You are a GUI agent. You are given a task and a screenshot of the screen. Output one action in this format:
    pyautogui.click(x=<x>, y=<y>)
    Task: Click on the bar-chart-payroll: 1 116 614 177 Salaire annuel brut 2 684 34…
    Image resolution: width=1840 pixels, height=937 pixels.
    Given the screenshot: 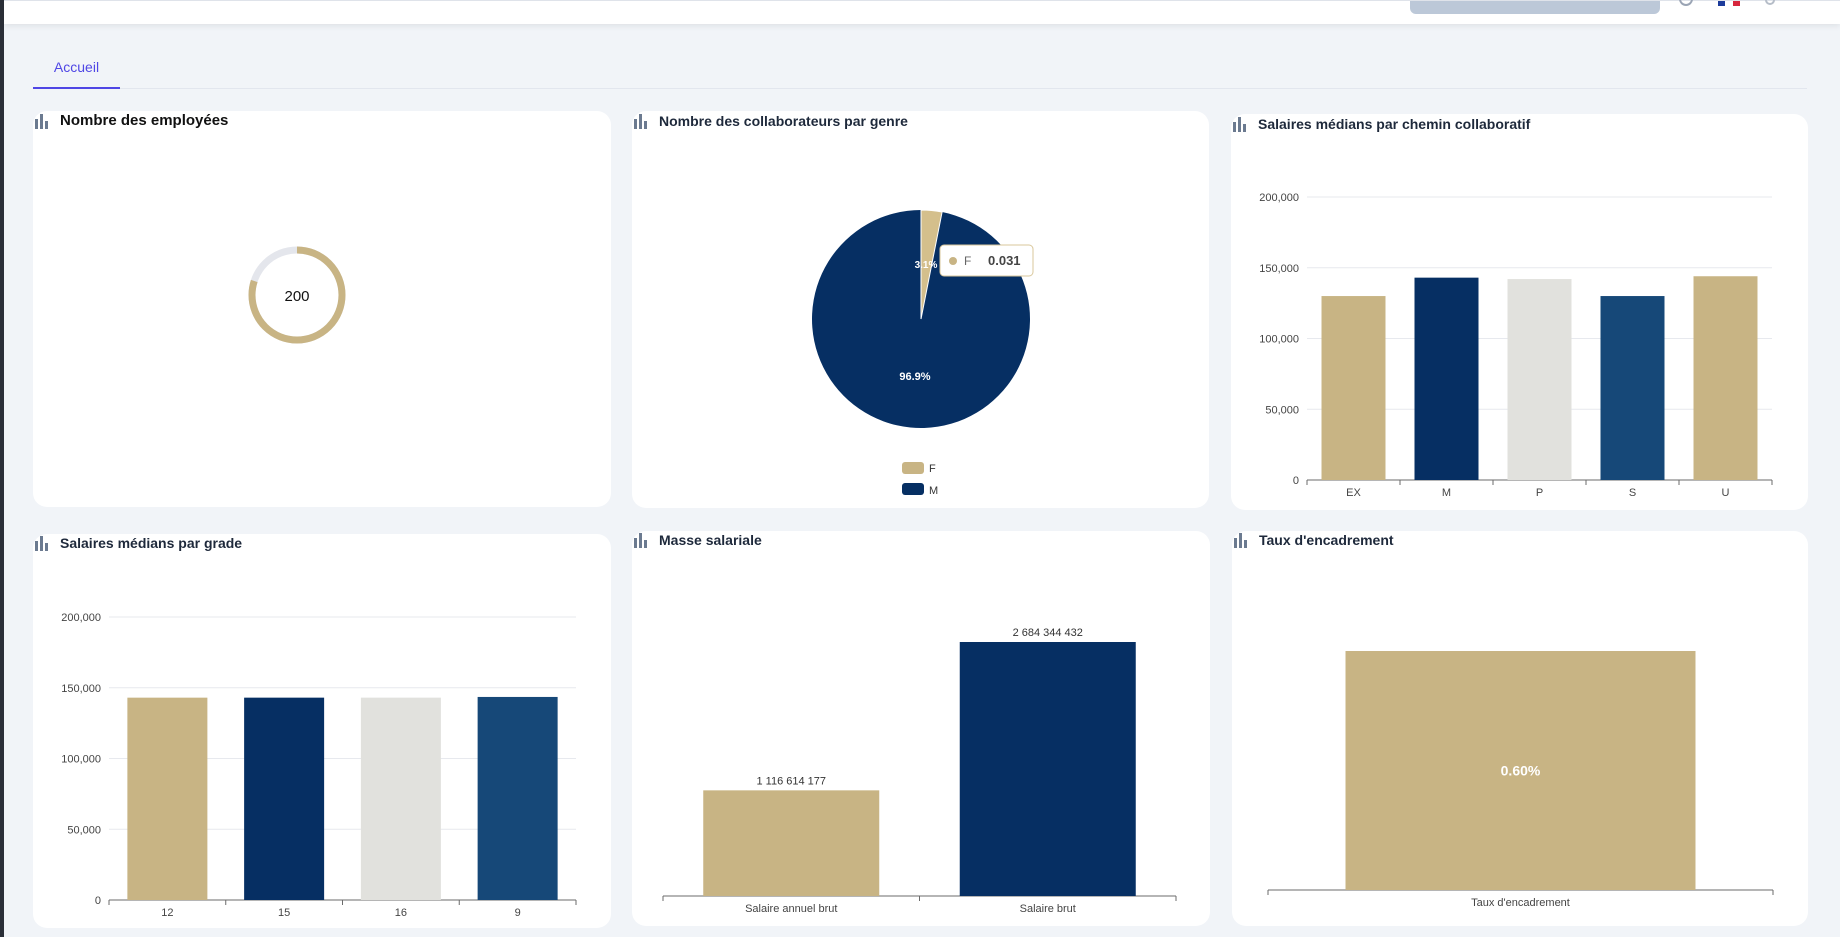 What is the action you would take?
    pyautogui.click(x=919, y=771)
    